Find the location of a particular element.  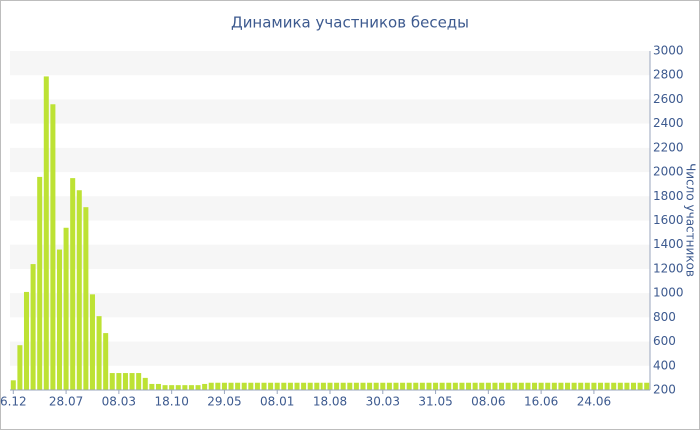

chart-title: Динамика участников беседы is located at coordinates (350, 23).